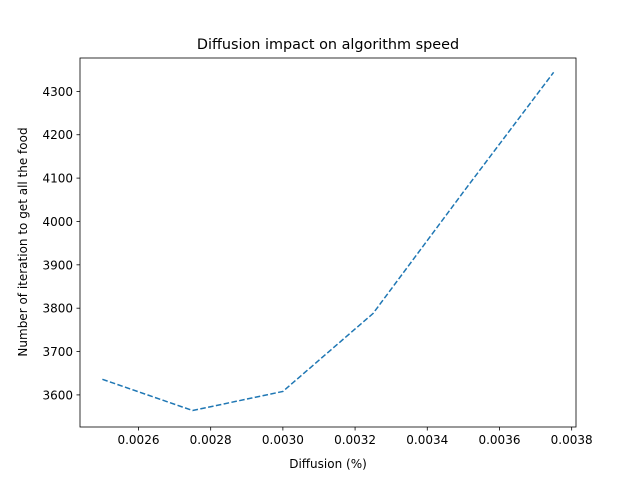 The height and width of the screenshot is (484, 640). I want to click on y-tick-label: 4200, so click(57, 135).